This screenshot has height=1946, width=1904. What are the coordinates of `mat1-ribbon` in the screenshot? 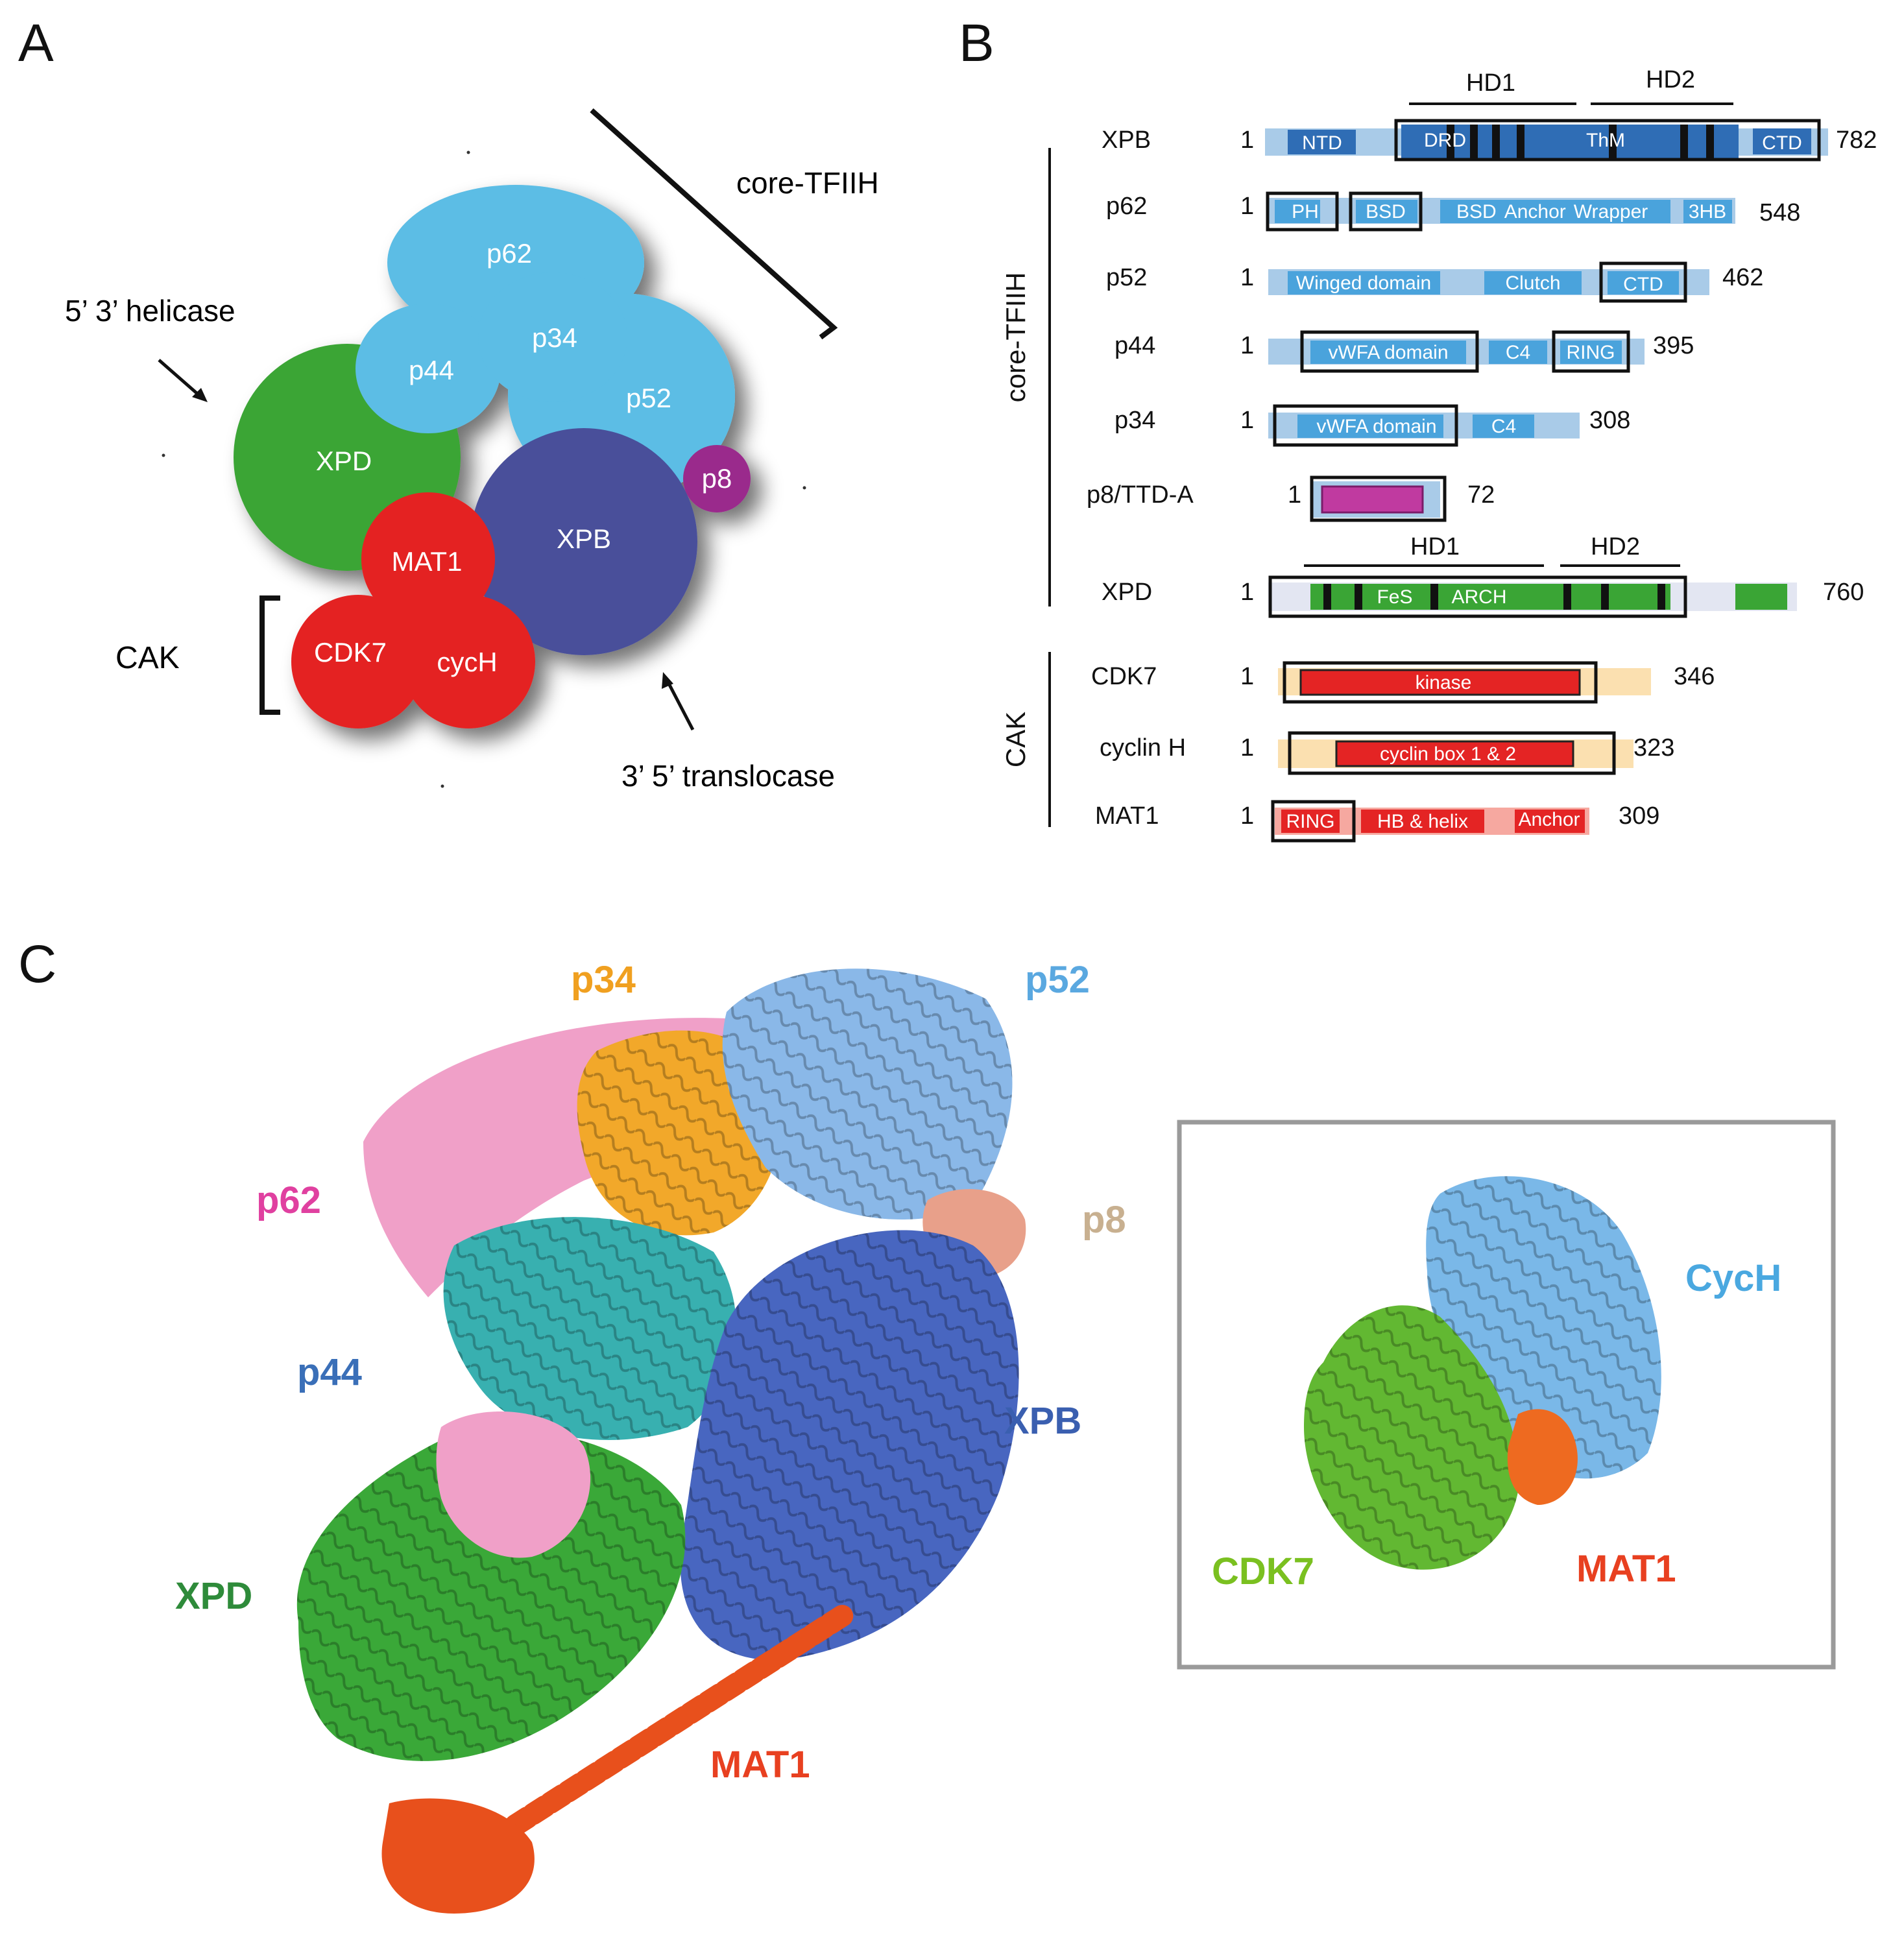 It's located at (458, 1856).